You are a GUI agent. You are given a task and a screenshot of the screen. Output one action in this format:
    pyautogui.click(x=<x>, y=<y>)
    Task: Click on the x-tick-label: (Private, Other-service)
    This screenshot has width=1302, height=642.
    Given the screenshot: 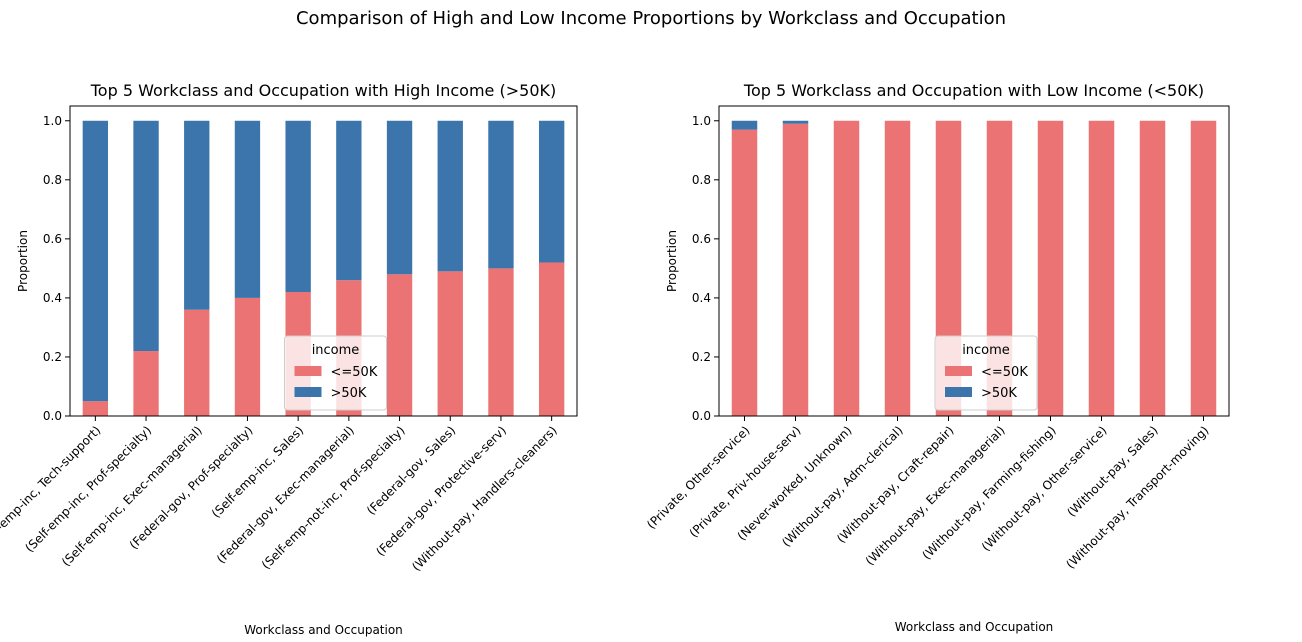 What is the action you would take?
    pyautogui.click(x=698, y=477)
    